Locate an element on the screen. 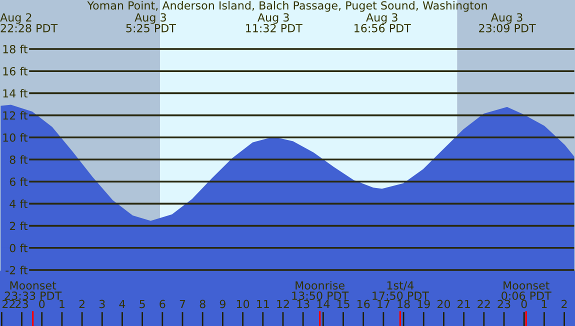 The height and width of the screenshot is (326, 575). ref-line-label: Moonset 23:33 PDT is located at coordinates (33, 290).